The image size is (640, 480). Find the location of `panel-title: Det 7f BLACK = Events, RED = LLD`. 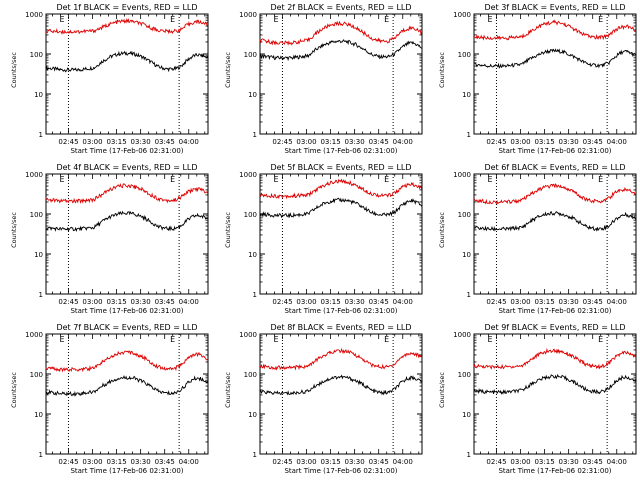

panel-title: Det 7f BLACK = Events, RED = LLD is located at coordinates (126, 327).